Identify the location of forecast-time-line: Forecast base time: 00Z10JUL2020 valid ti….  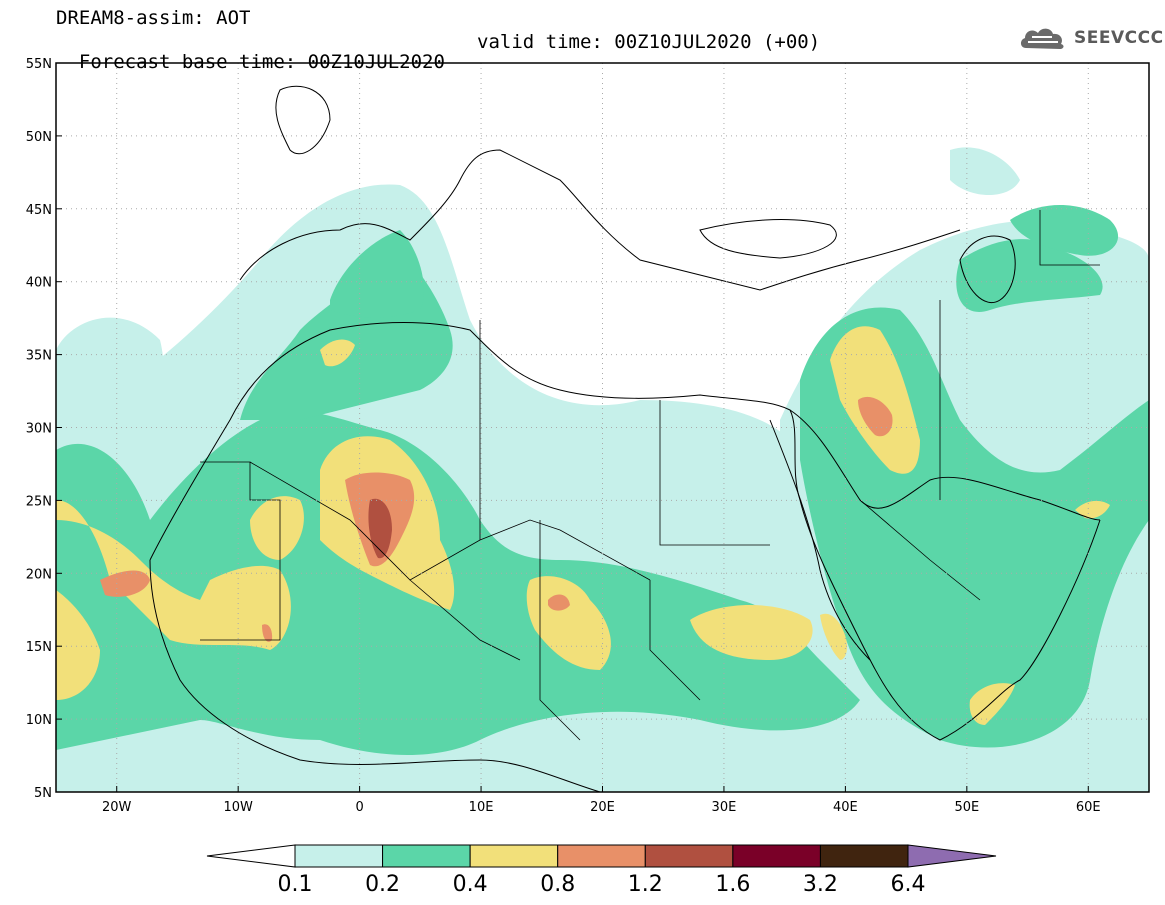
(438, 52).